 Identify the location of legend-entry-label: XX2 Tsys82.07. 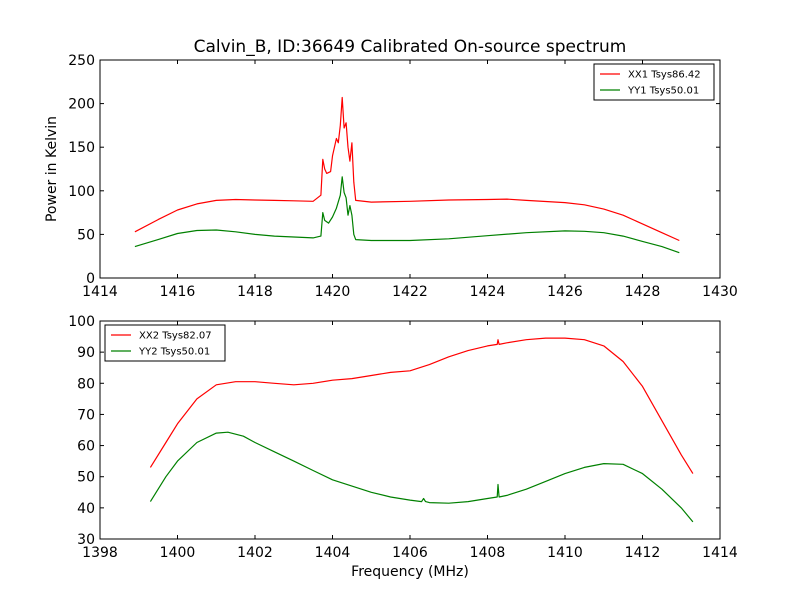
(175, 336).